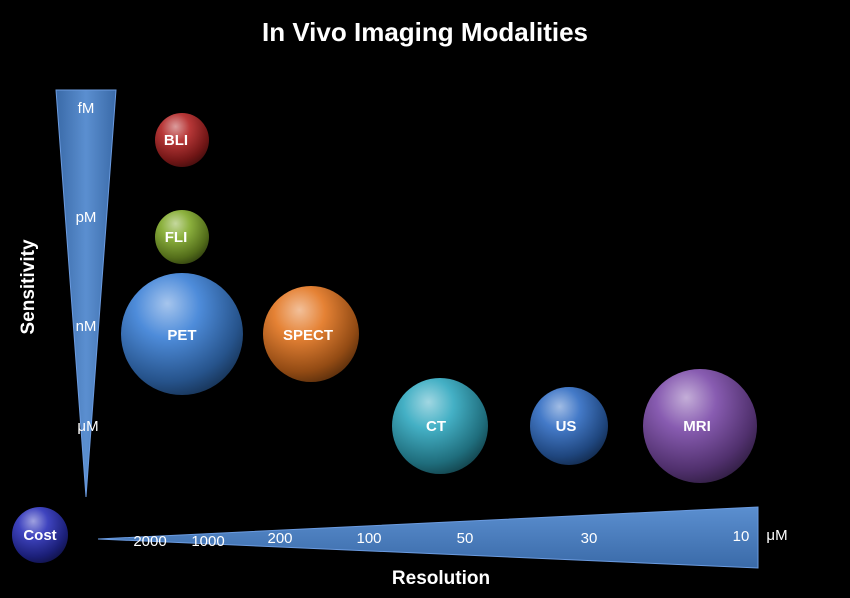 This screenshot has height=598, width=850. I want to click on sensitivity-tick: μM, so click(87, 426).